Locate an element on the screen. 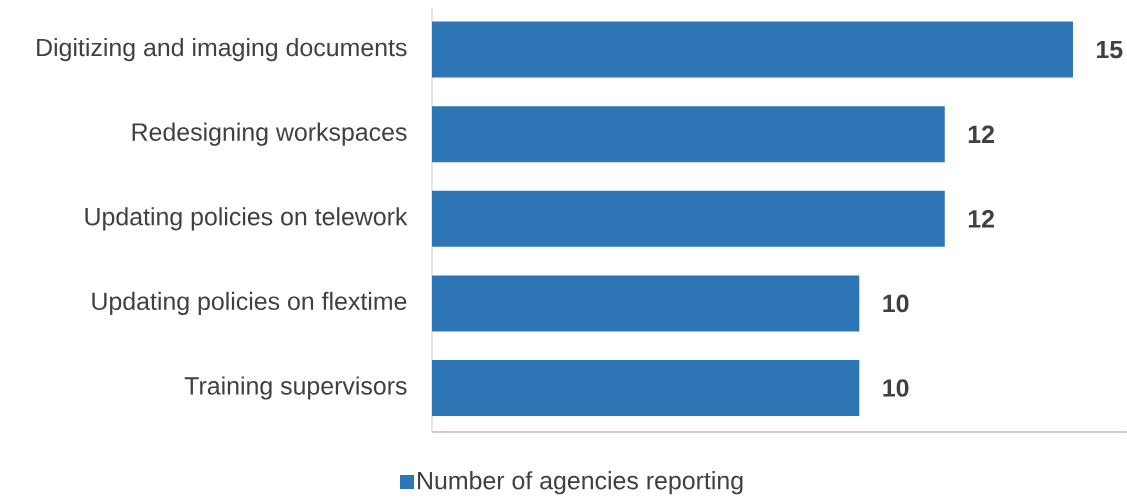 The image size is (1127, 498). y-tick-label: Training supervisors is located at coordinates (295, 388).